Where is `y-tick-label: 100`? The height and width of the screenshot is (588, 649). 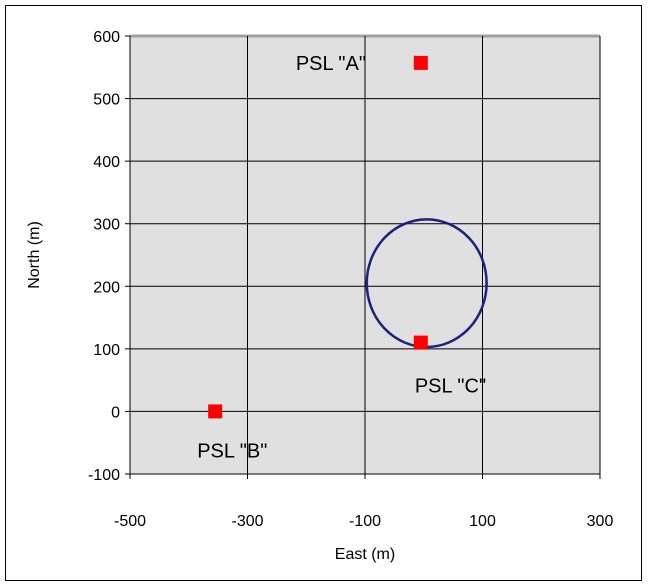 y-tick-label: 100 is located at coordinates (106, 350).